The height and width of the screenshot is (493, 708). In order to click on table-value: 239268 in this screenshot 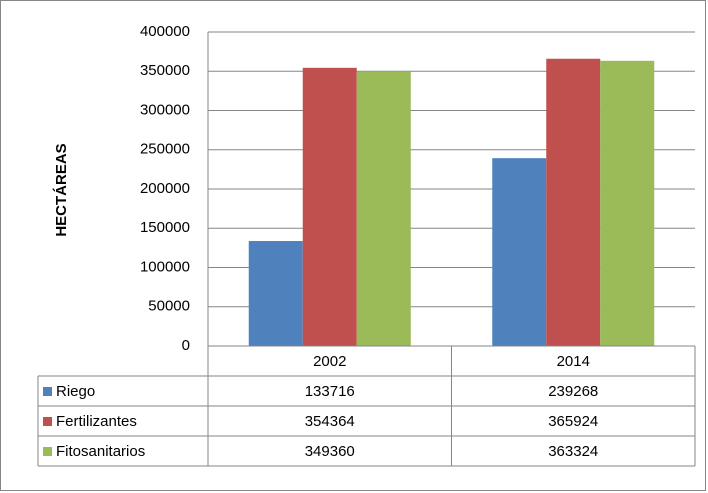, I will do `click(573, 391)`.